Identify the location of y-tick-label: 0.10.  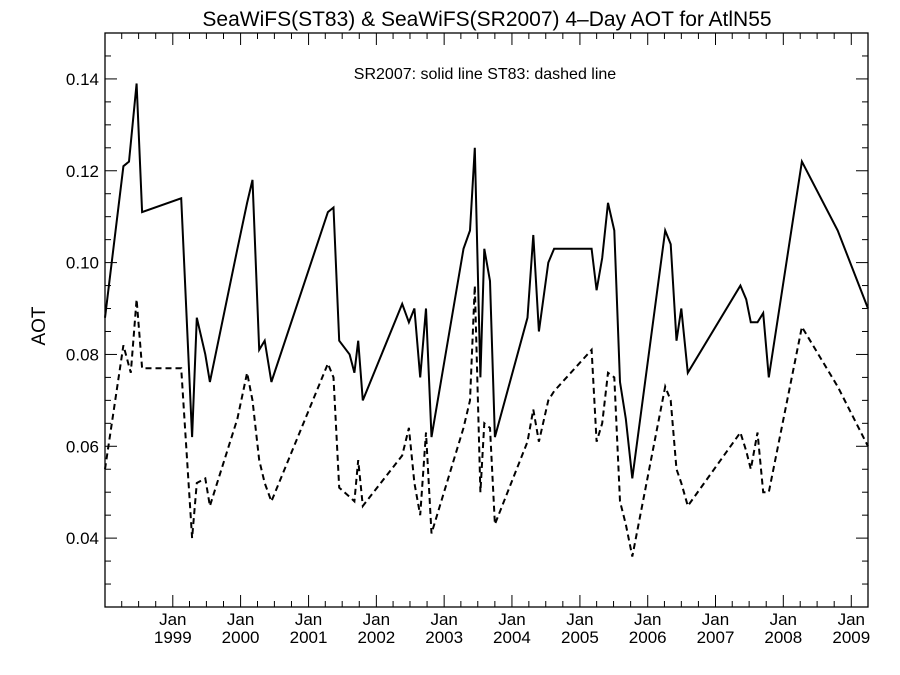
(82, 263).